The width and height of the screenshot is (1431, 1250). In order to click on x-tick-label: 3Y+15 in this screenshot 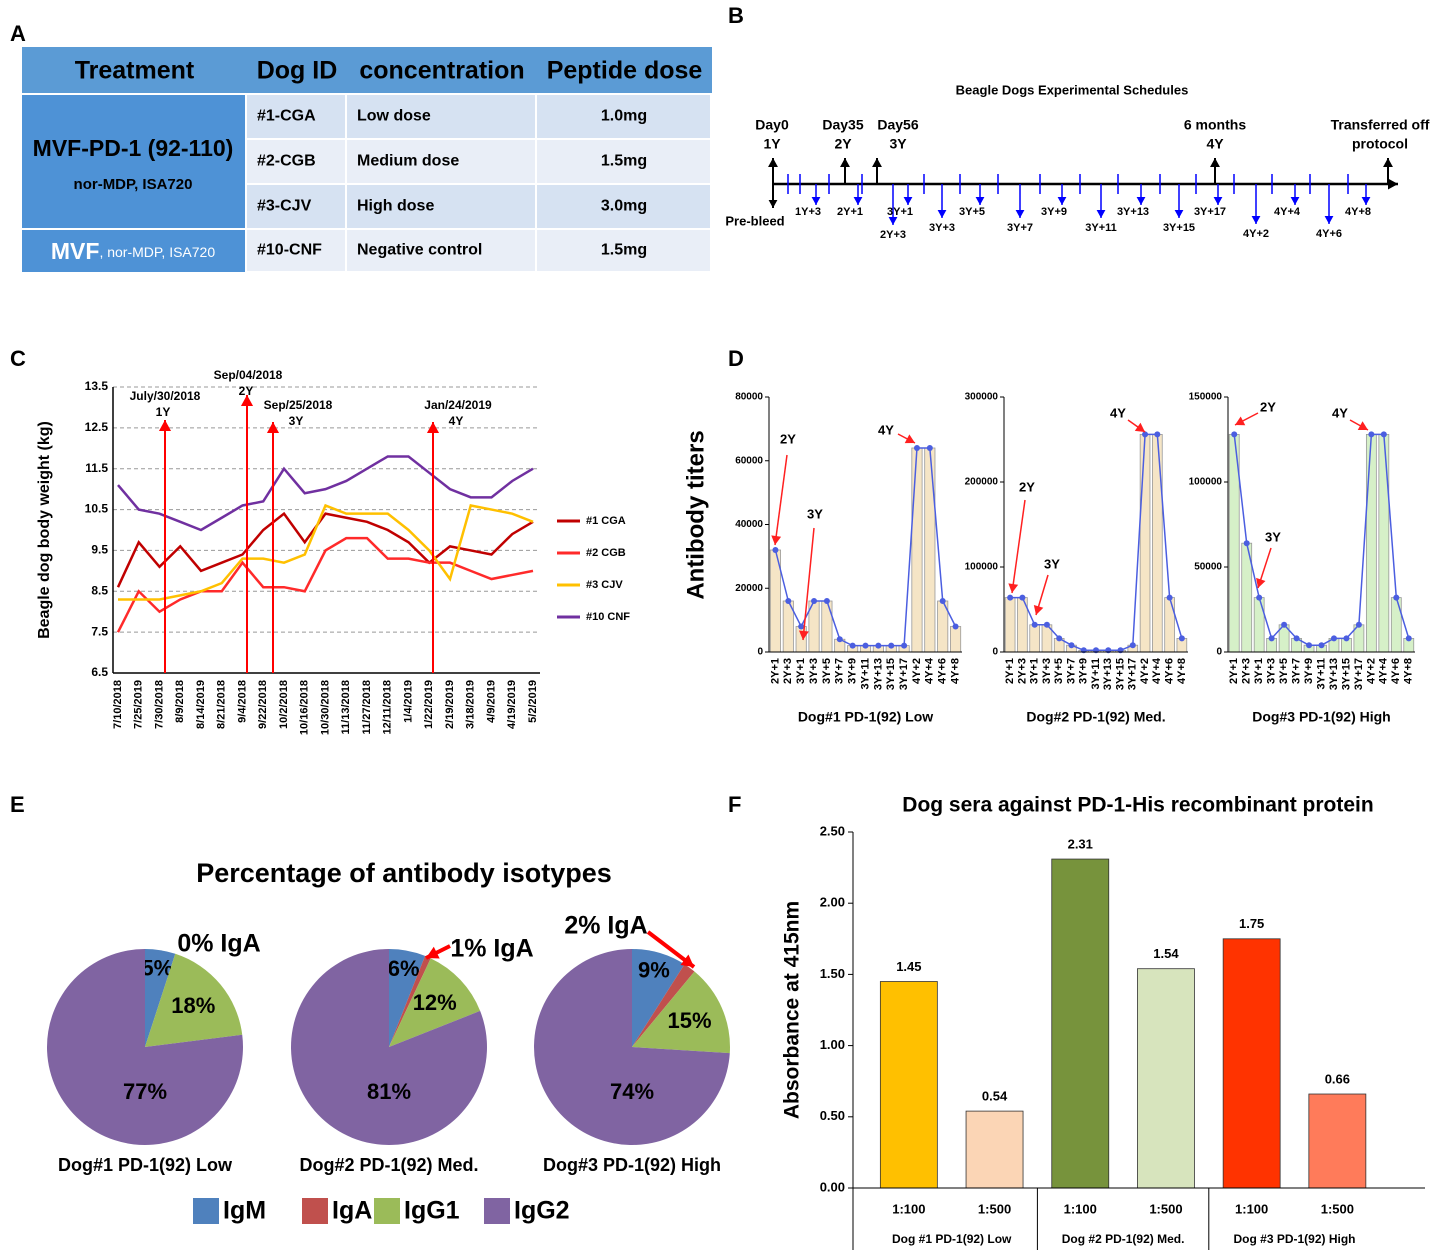, I will do `click(1346, 674)`.